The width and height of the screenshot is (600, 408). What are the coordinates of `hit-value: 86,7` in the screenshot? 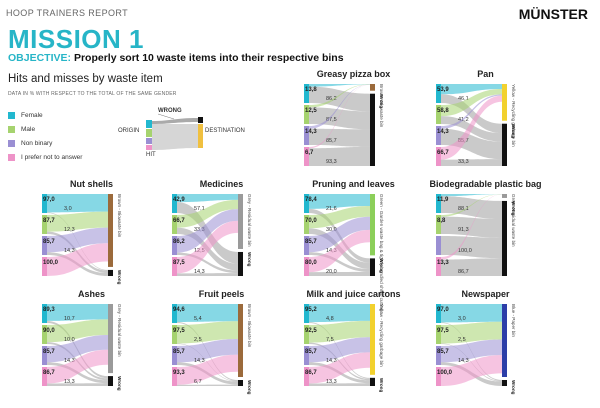 It's located at (311, 373).